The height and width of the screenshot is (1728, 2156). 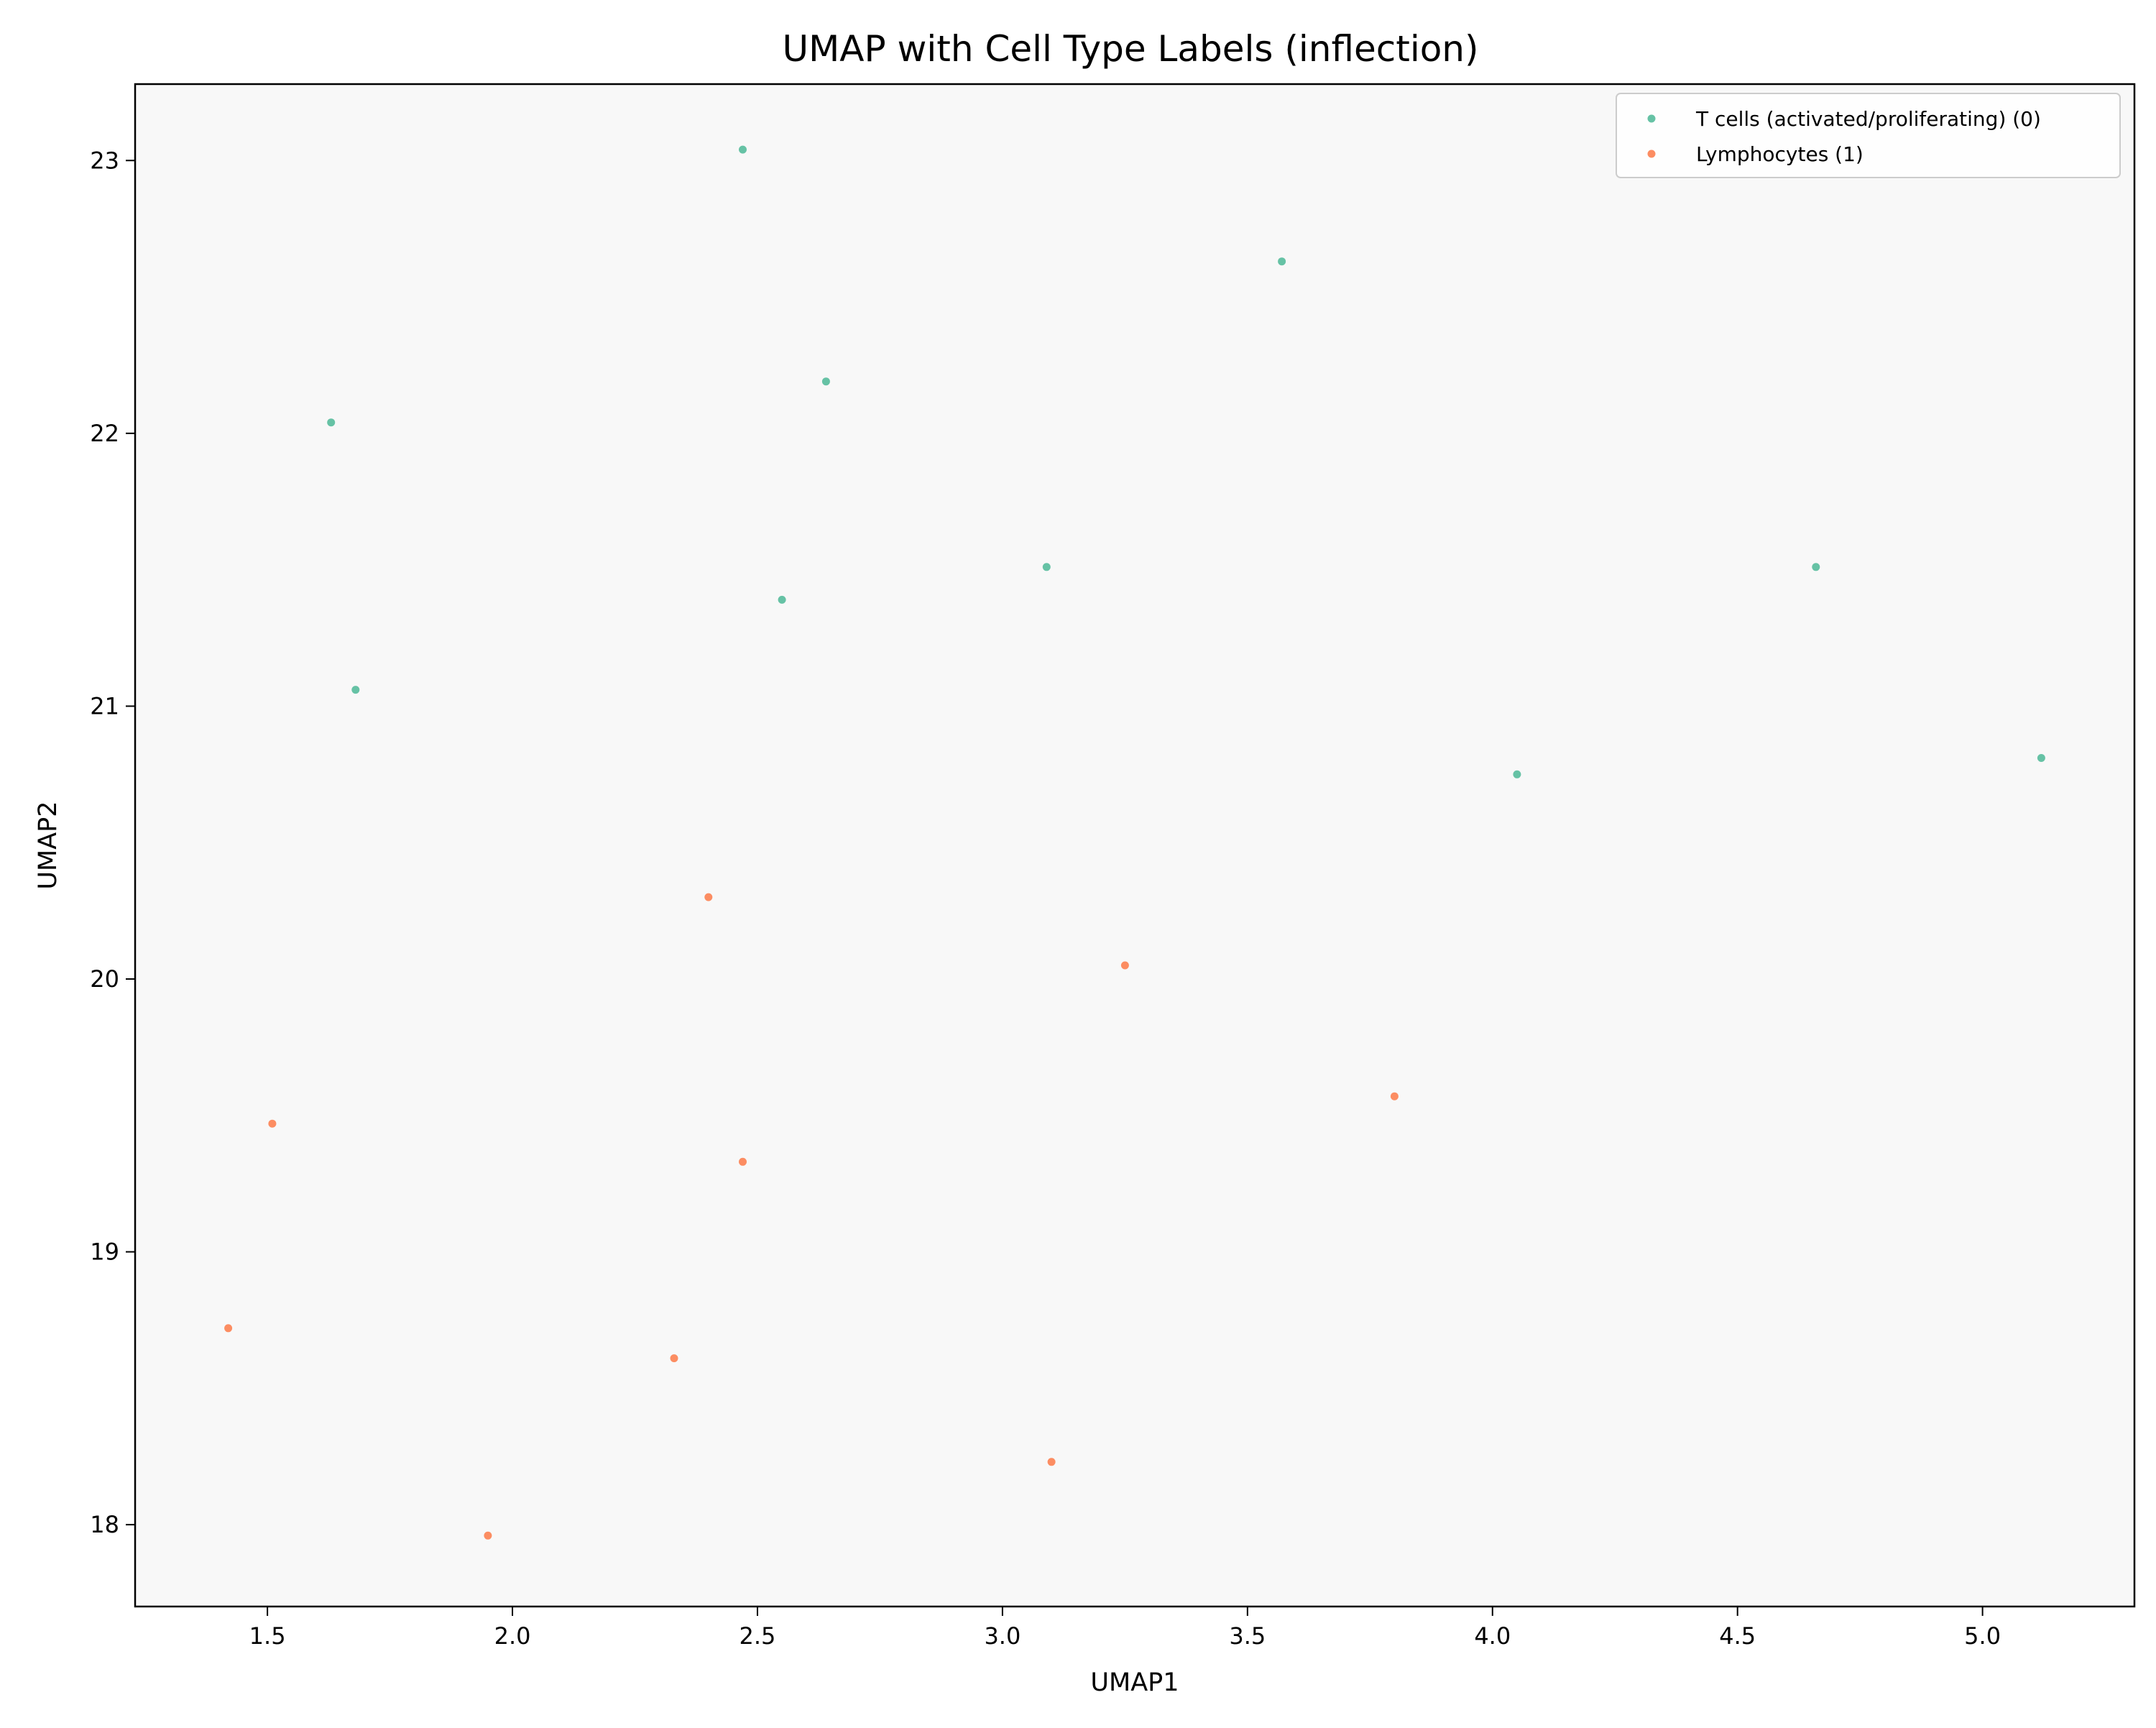 I want to click on legend-box, so click(x=1869, y=135).